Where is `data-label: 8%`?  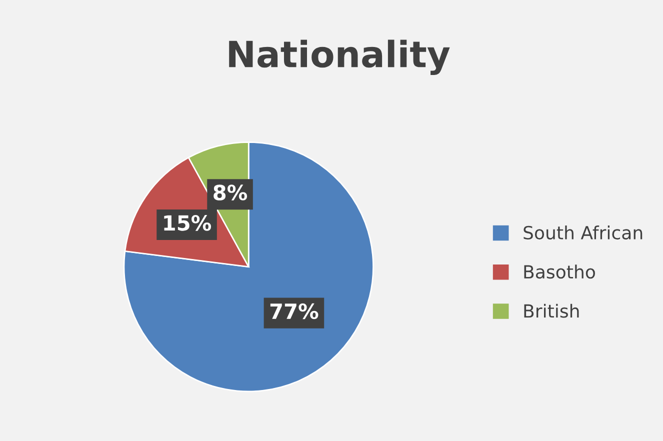
data-label: 8% is located at coordinates (231, 192).